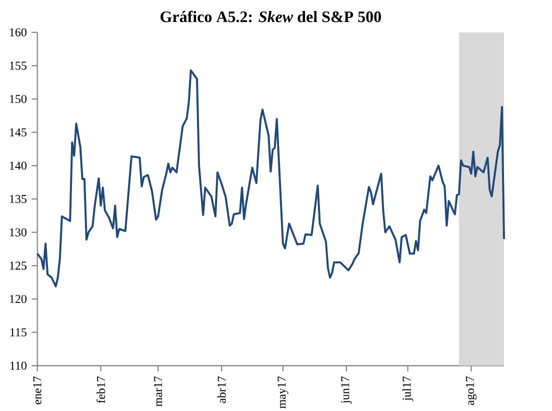  Describe the element at coordinates (221, 389) in the screenshot. I see `x-tick-label: abr17` at that location.